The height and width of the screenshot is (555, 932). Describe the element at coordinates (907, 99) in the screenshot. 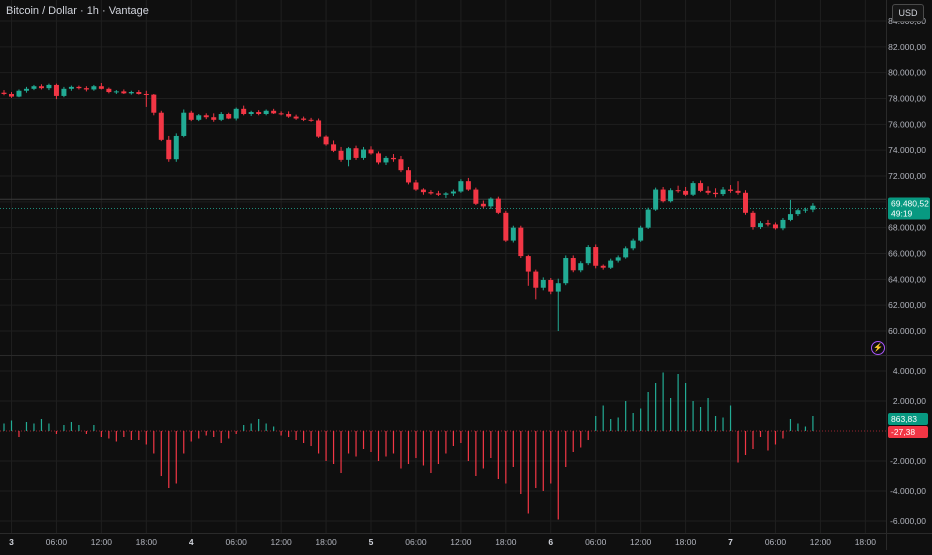

I see `price-tick-label: 78.000,00` at that location.